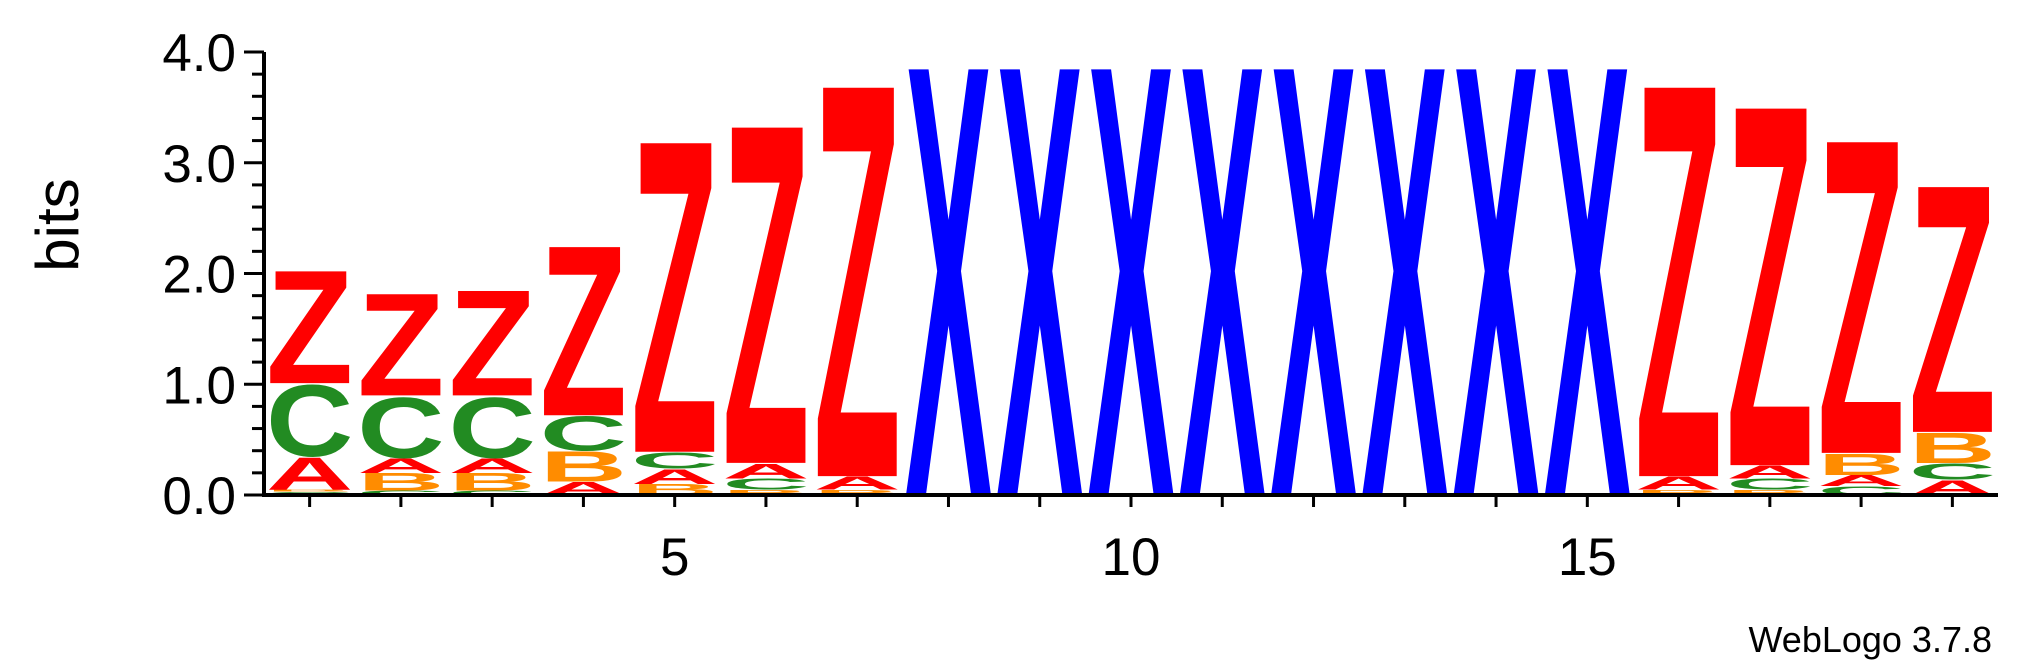 This screenshot has height=667, width=2025. I want to click on y-tick-label: 2.0, so click(199, 275).